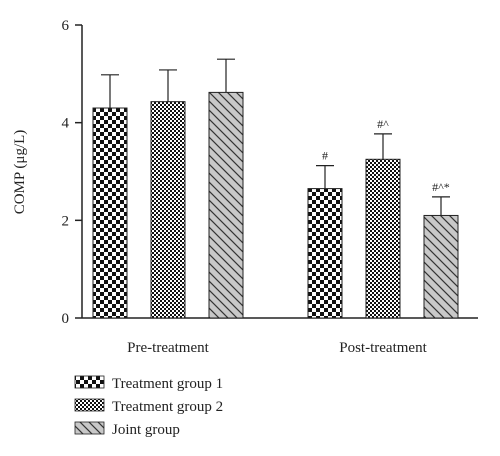  What do you see at coordinates (386, 155) in the screenshot?
I see `annotations: # #^ #^*` at bounding box center [386, 155].